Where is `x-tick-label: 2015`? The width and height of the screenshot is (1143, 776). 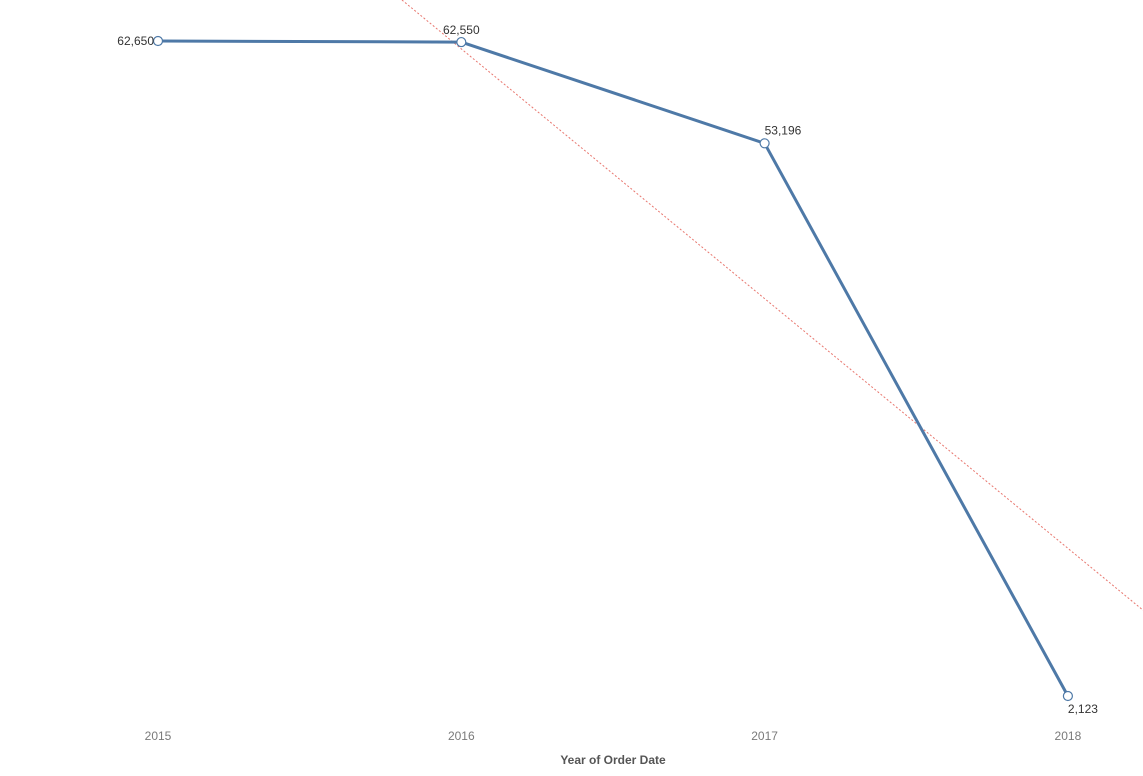 x-tick-label: 2015 is located at coordinates (158, 736).